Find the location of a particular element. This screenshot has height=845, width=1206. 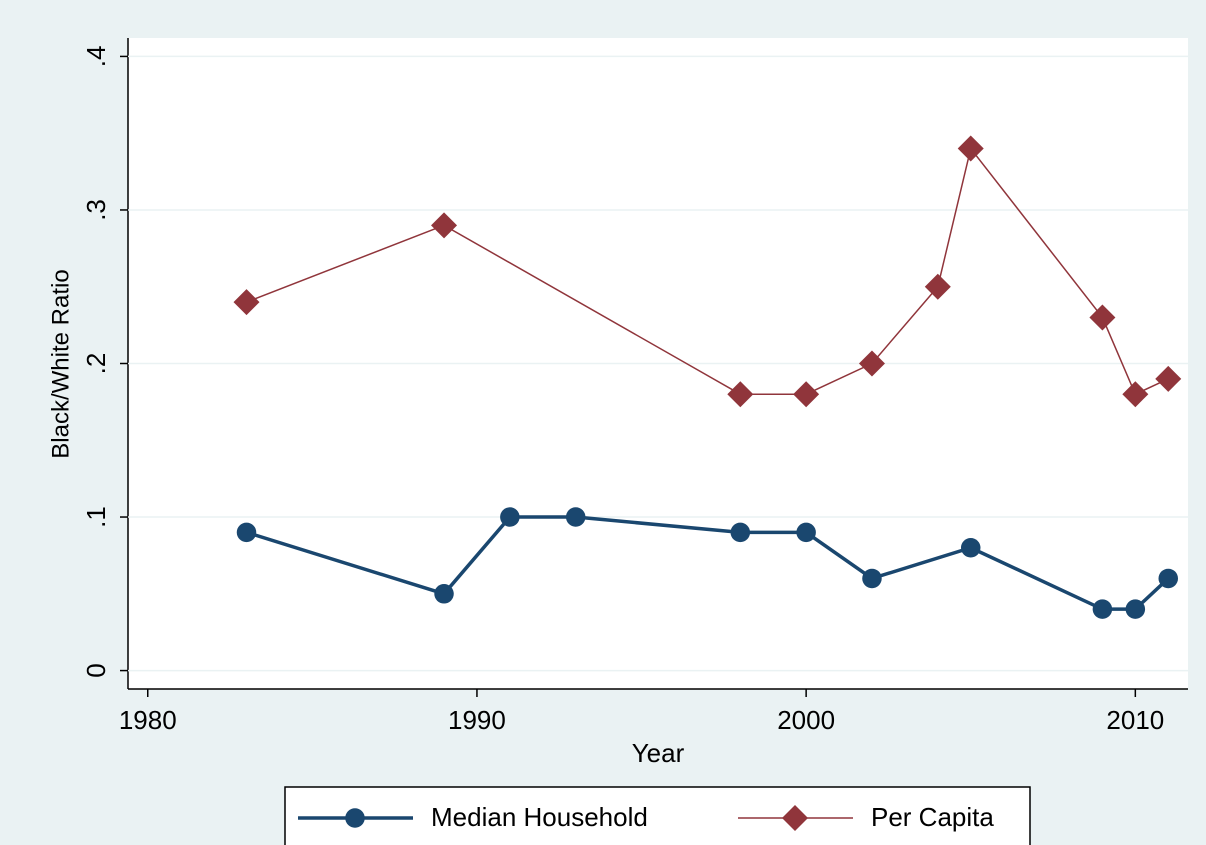

x-tick-label: 1980 is located at coordinates (148, 720).